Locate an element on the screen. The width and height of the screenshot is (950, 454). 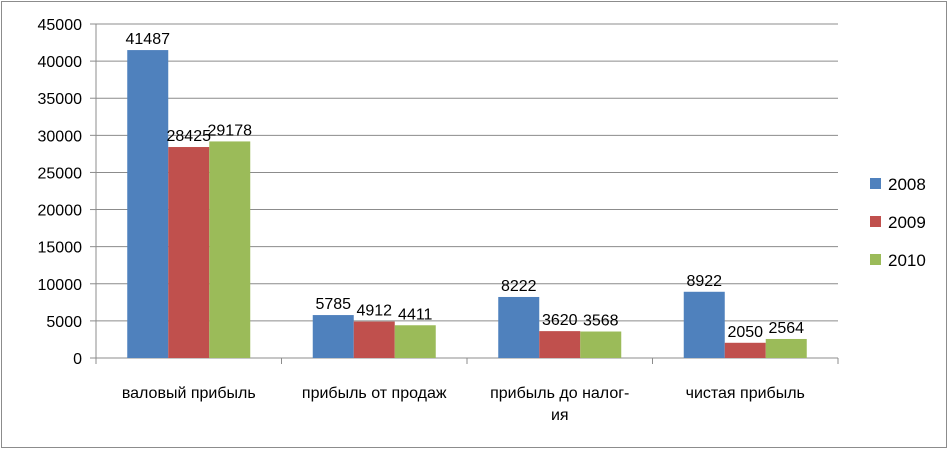
x-tick-label: чистая прибыль is located at coordinates (745, 393).